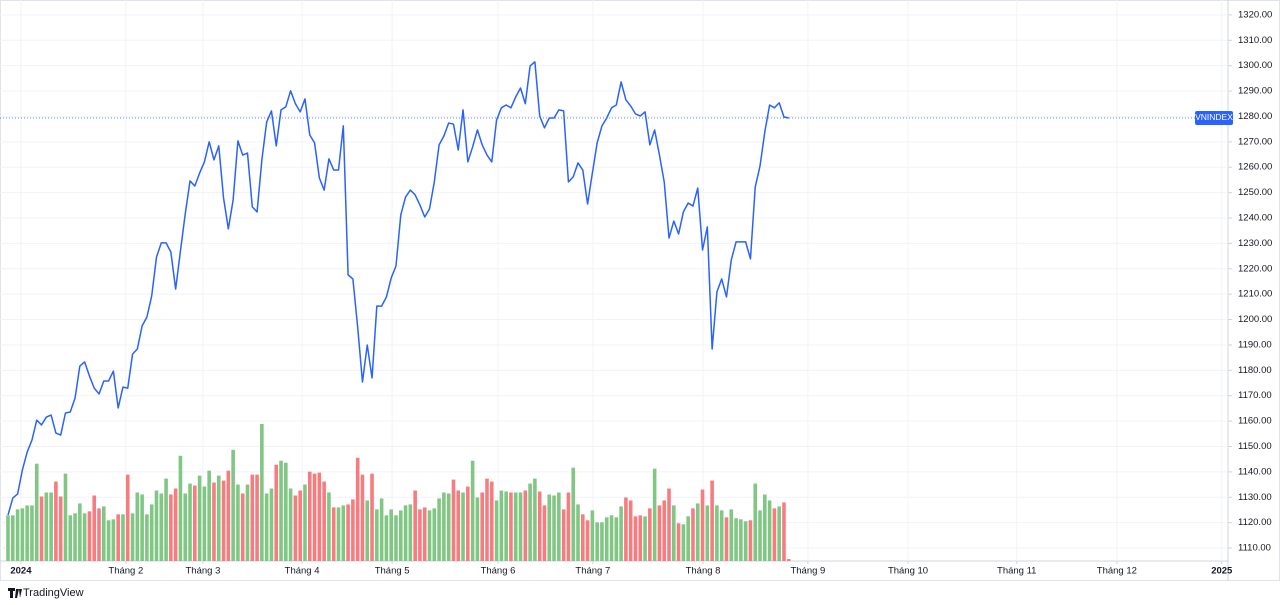 This screenshot has width=1280, height=605. Describe the element at coordinates (53, 593) in the screenshot. I see `brand: TradingView` at that location.